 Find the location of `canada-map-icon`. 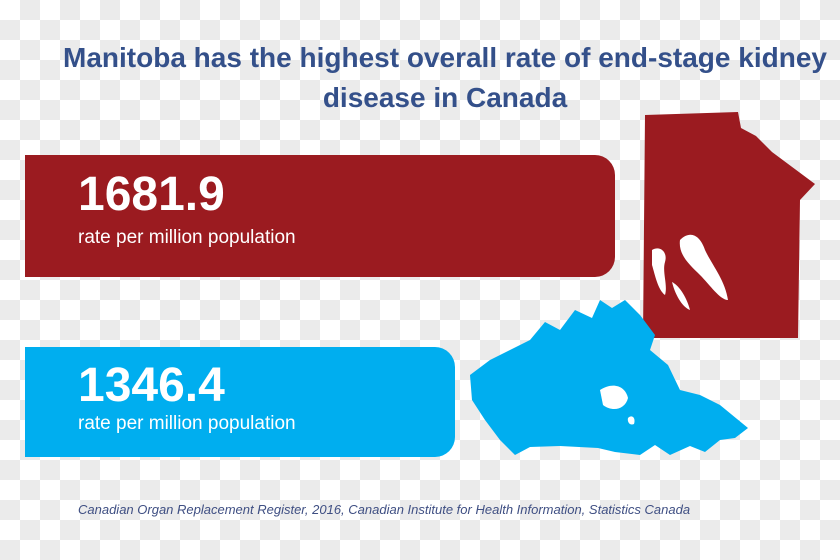

canada-map-icon is located at coordinates (609, 377).